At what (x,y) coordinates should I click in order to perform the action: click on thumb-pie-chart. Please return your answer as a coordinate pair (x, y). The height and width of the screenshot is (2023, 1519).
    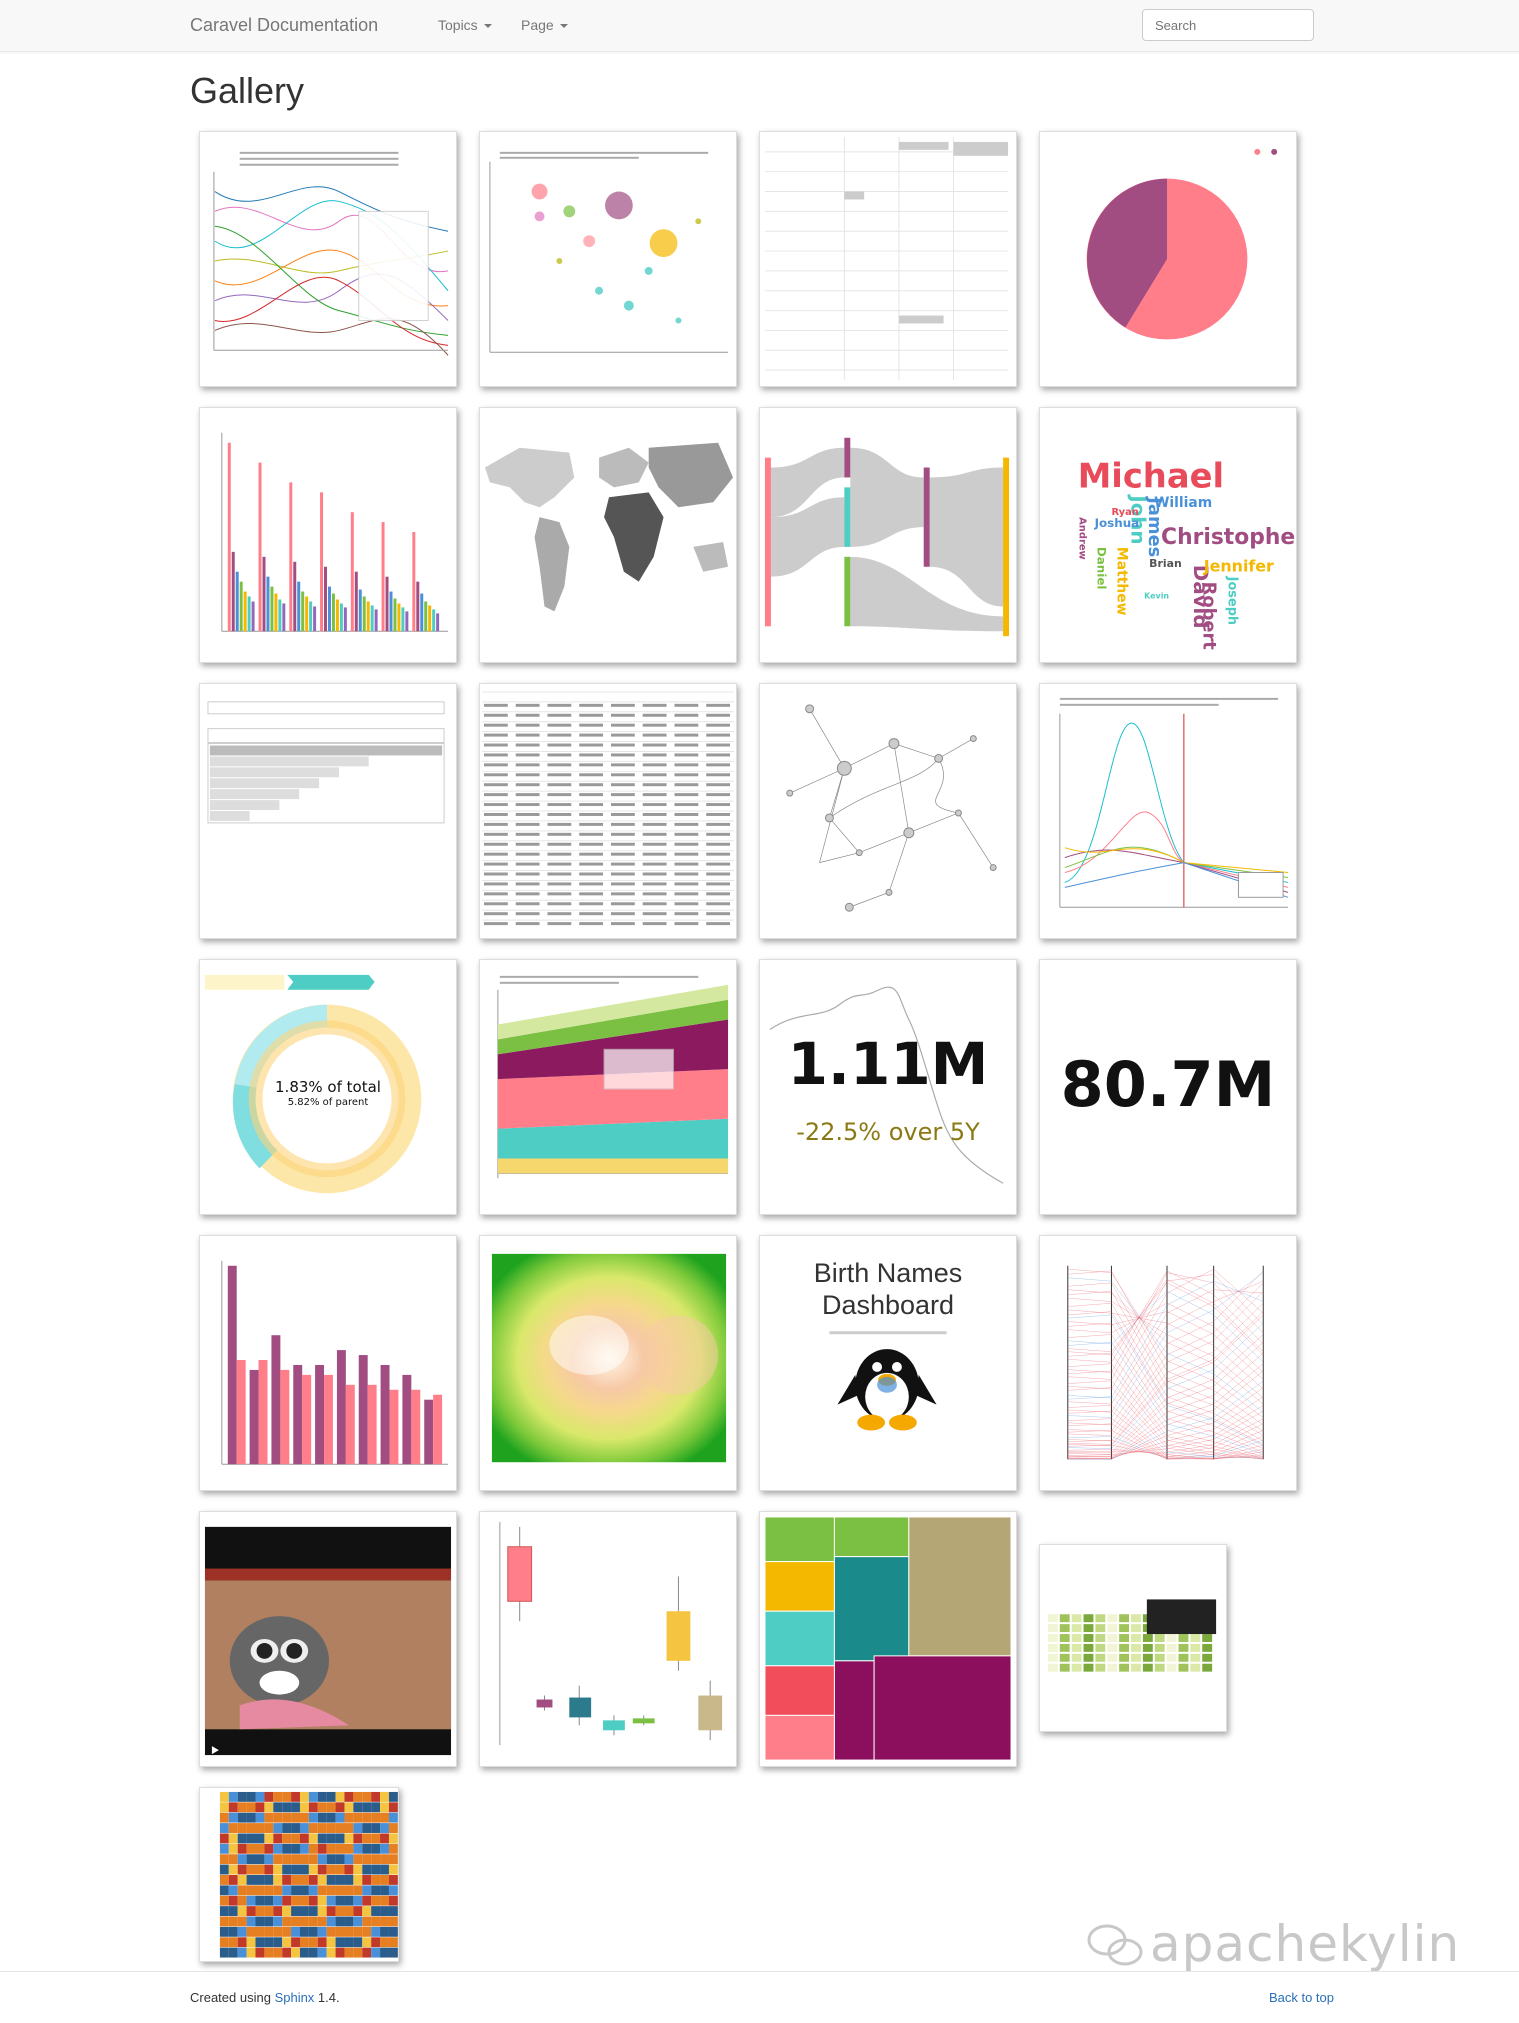
    Looking at the image, I should click on (1168, 259).